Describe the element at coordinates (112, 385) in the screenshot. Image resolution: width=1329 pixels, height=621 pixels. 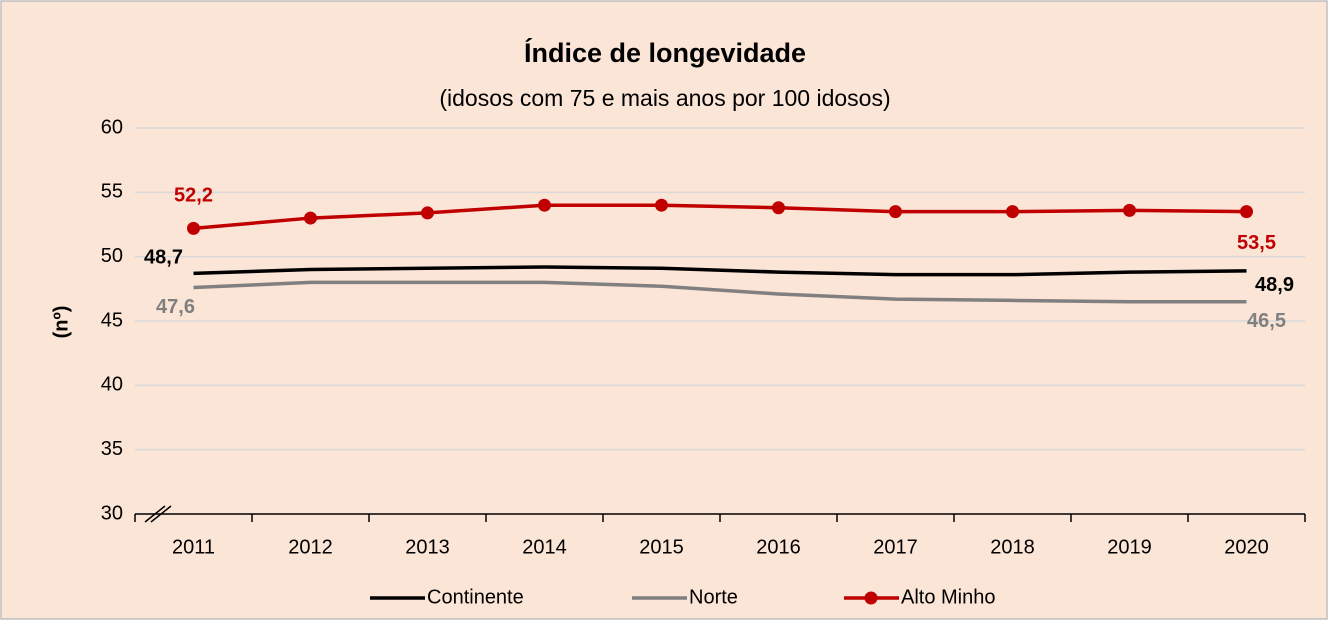
I see `y-tick-label: 40` at that location.